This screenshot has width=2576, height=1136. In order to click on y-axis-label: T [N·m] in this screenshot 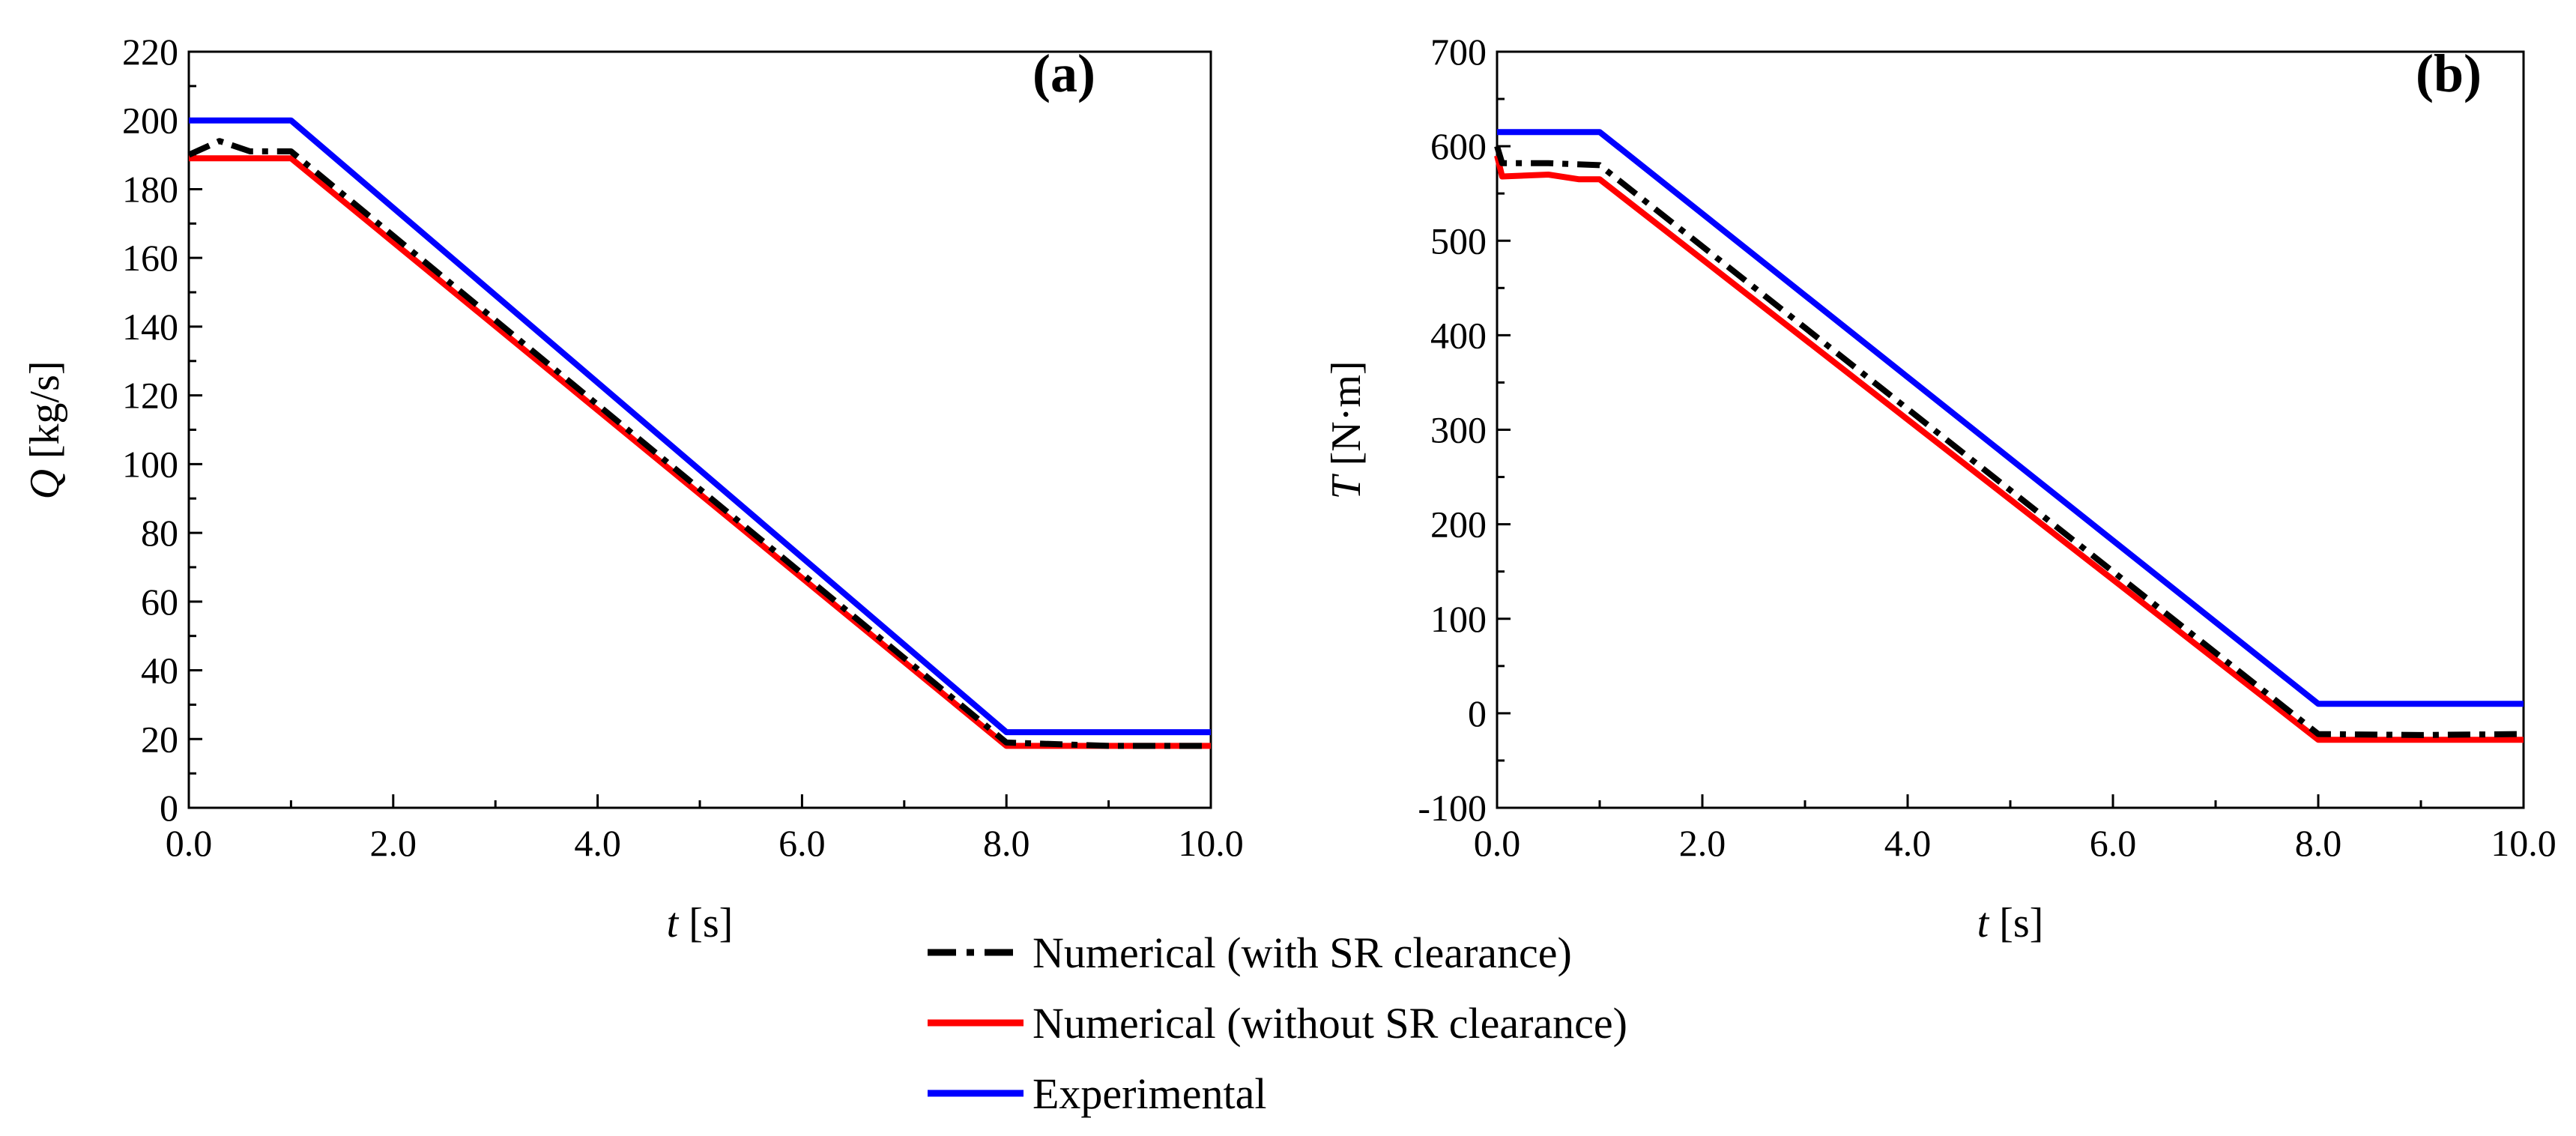, I will do `click(1346, 430)`.